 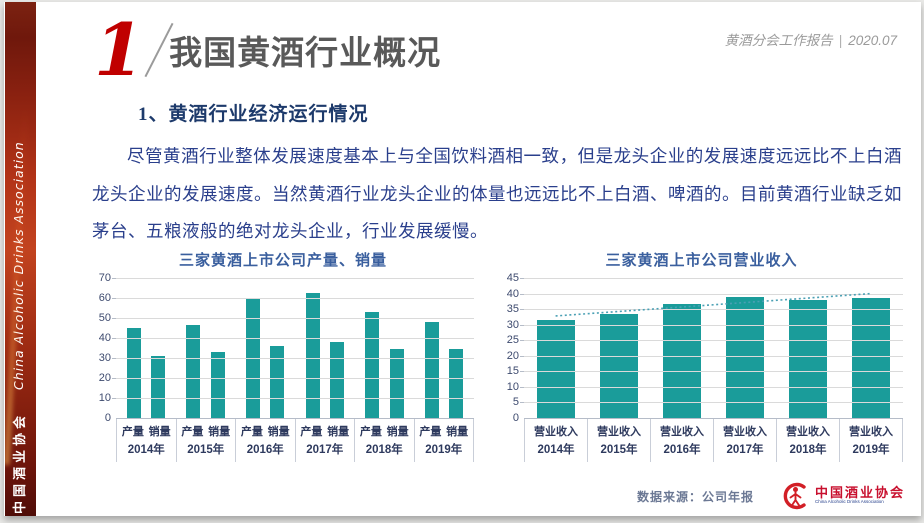 I want to click on series-label-row: 营业收入 营业收入 营业收入 营业收入 营业收入 营业收入, so click(x=713, y=429).